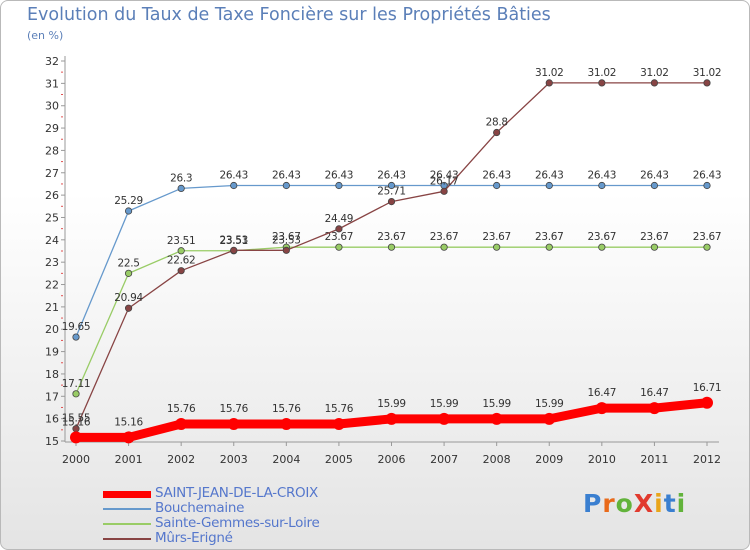  What do you see at coordinates (76, 327) in the screenshot?
I see `data-label: 19.65` at bounding box center [76, 327].